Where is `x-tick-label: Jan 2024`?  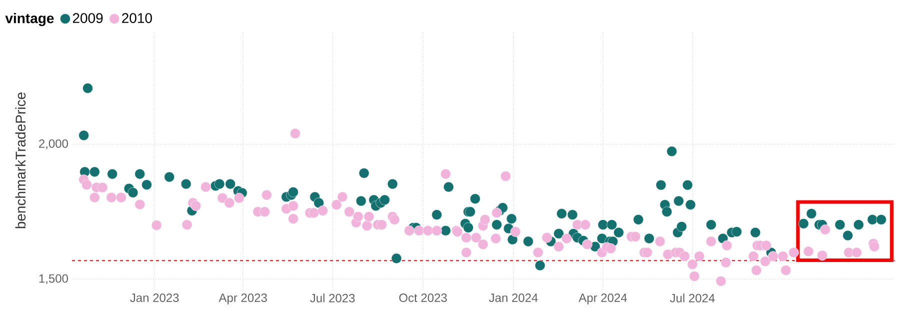
x-tick-label: Jan 2024 is located at coordinates (513, 298).